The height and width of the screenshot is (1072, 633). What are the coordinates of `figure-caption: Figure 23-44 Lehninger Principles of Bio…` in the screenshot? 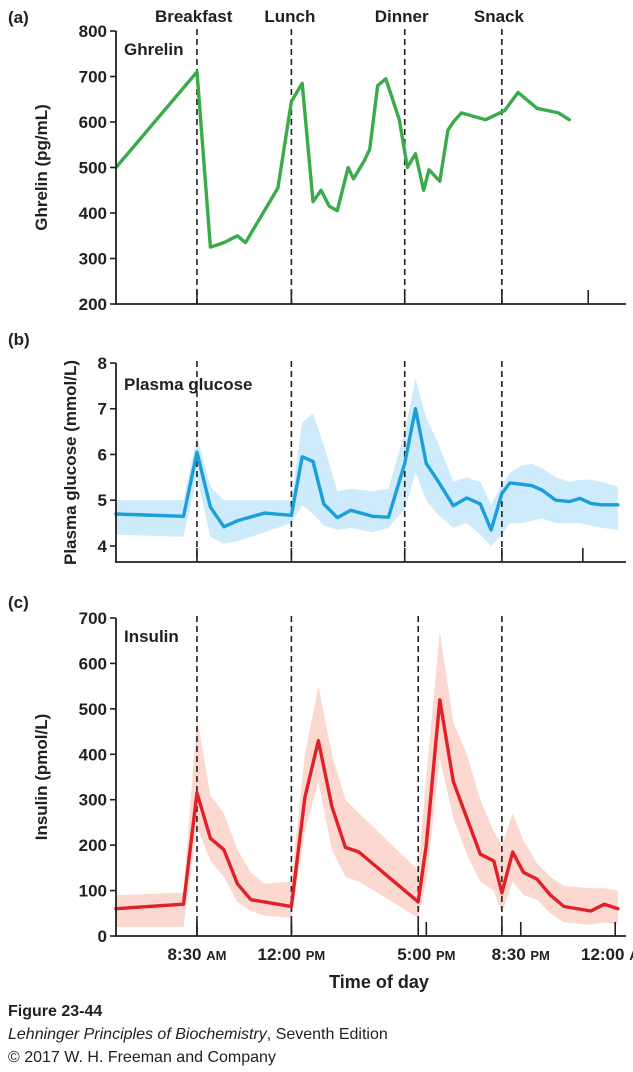 It's located at (318, 1034).